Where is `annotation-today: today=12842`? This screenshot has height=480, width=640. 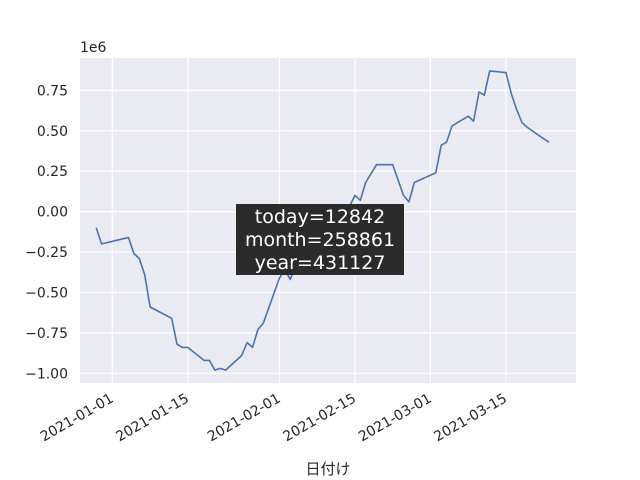
annotation-today: today=12842 is located at coordinates (320, 217).